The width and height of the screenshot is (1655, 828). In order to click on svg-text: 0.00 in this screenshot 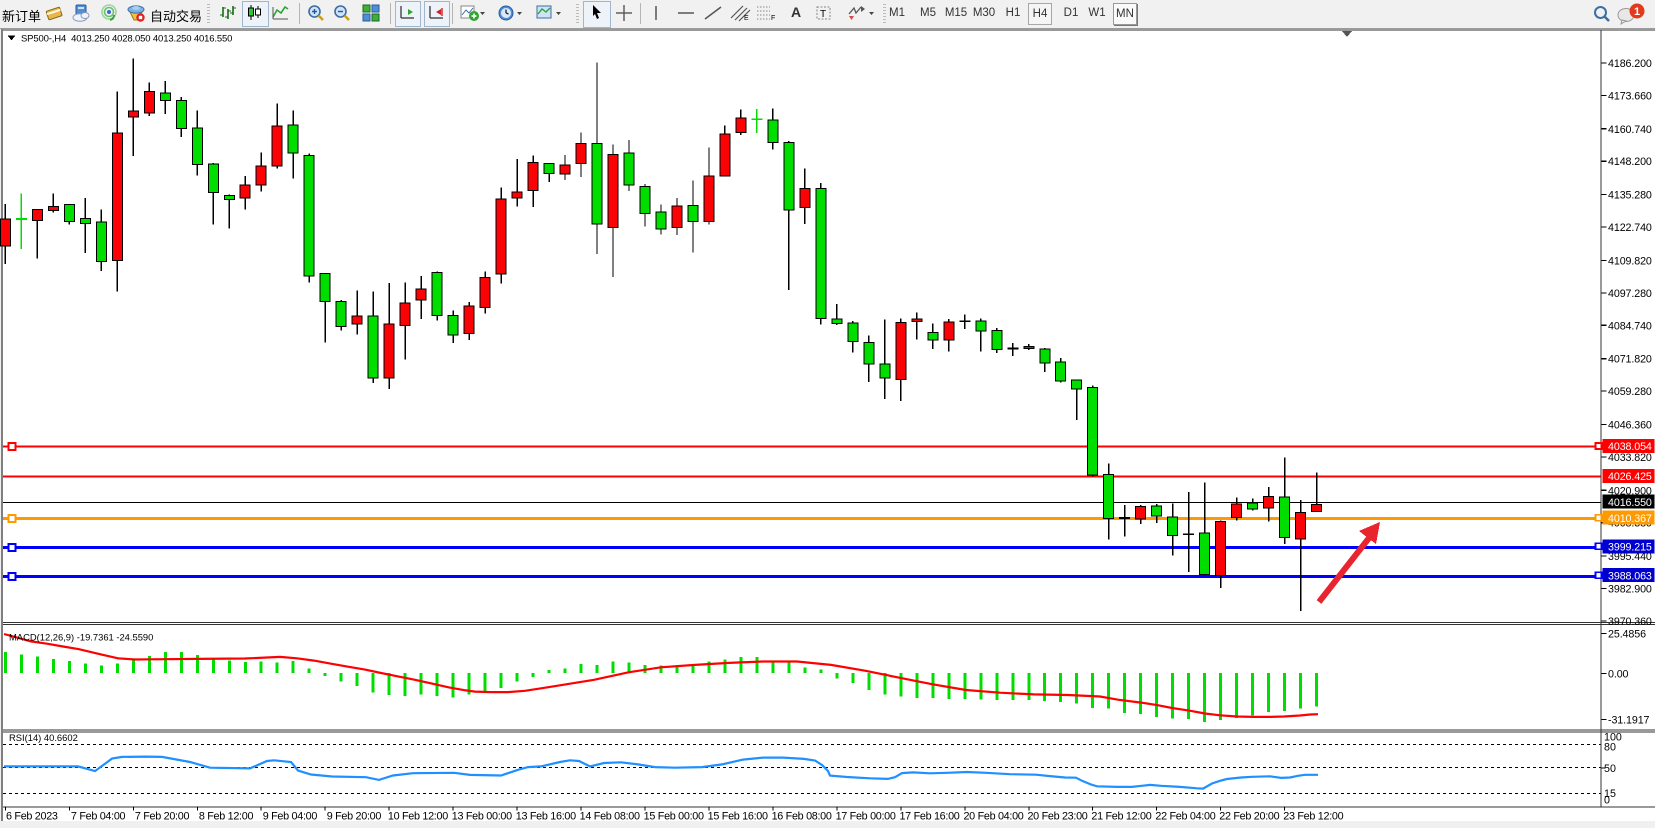, I will do `click(1618, 675)`.